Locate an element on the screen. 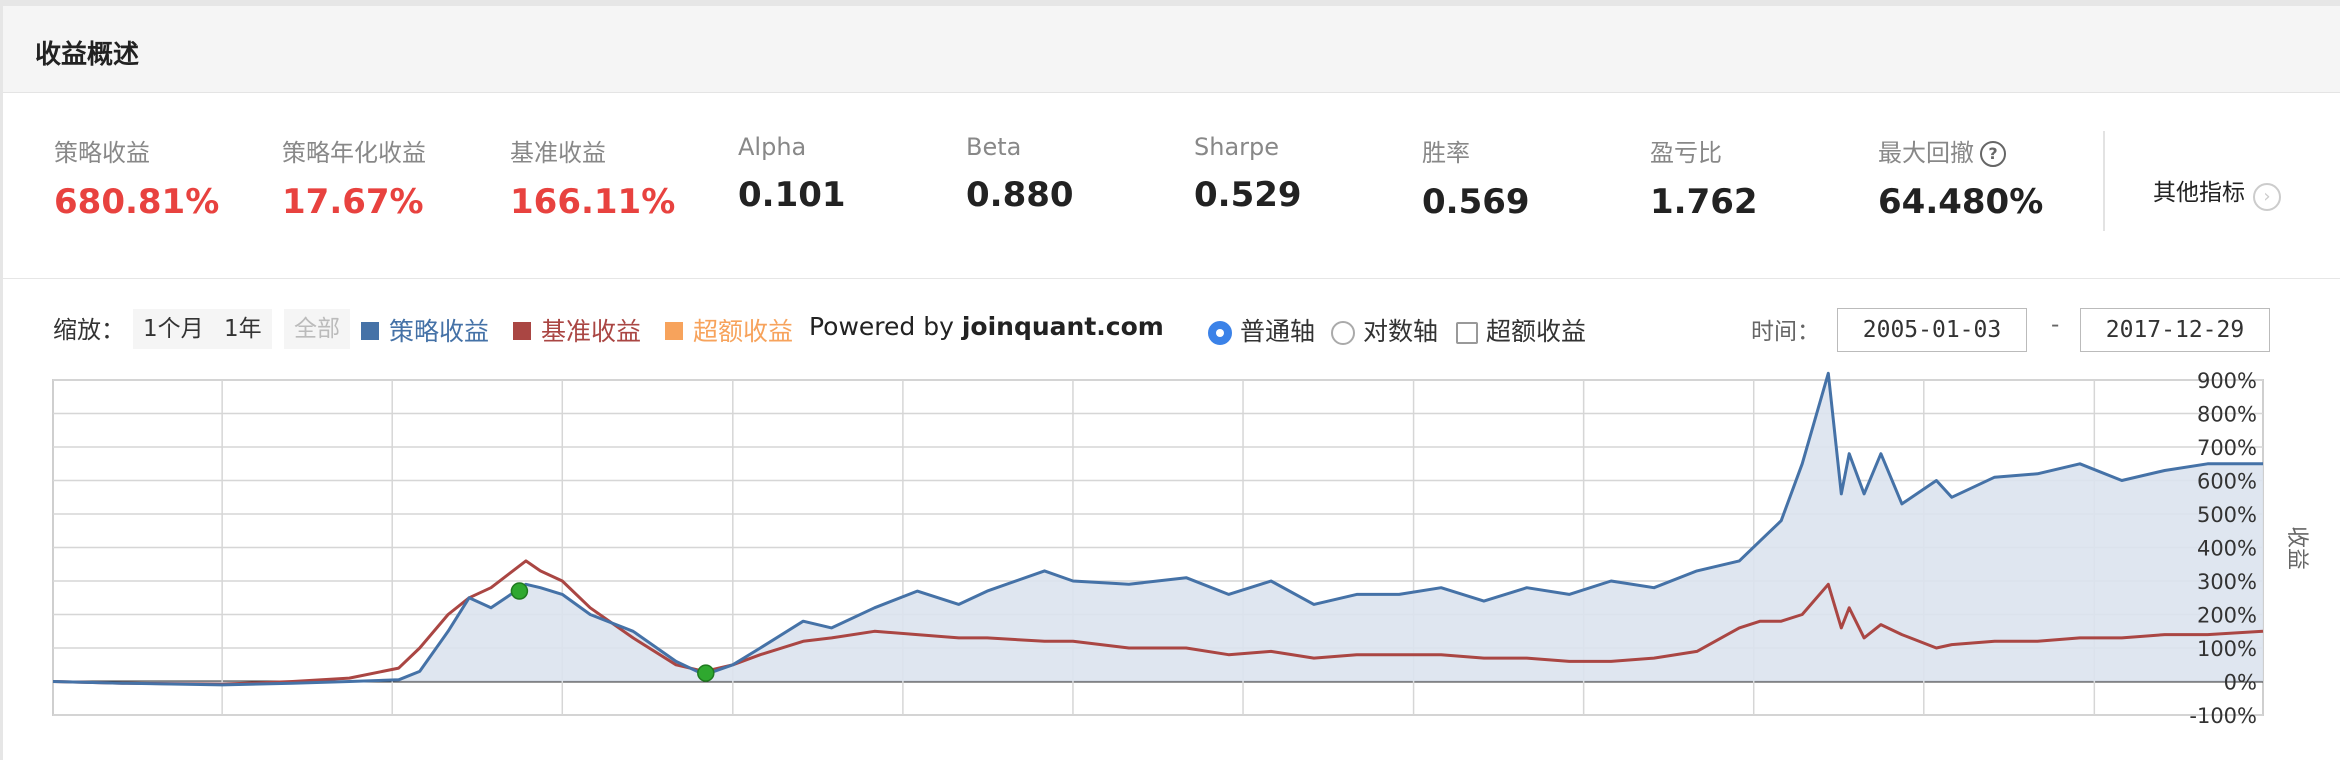 Image resolution: width=2340 pixels, height=760 pixels. stat-label: 最大回撤? is located at coordinates (1960, 150).